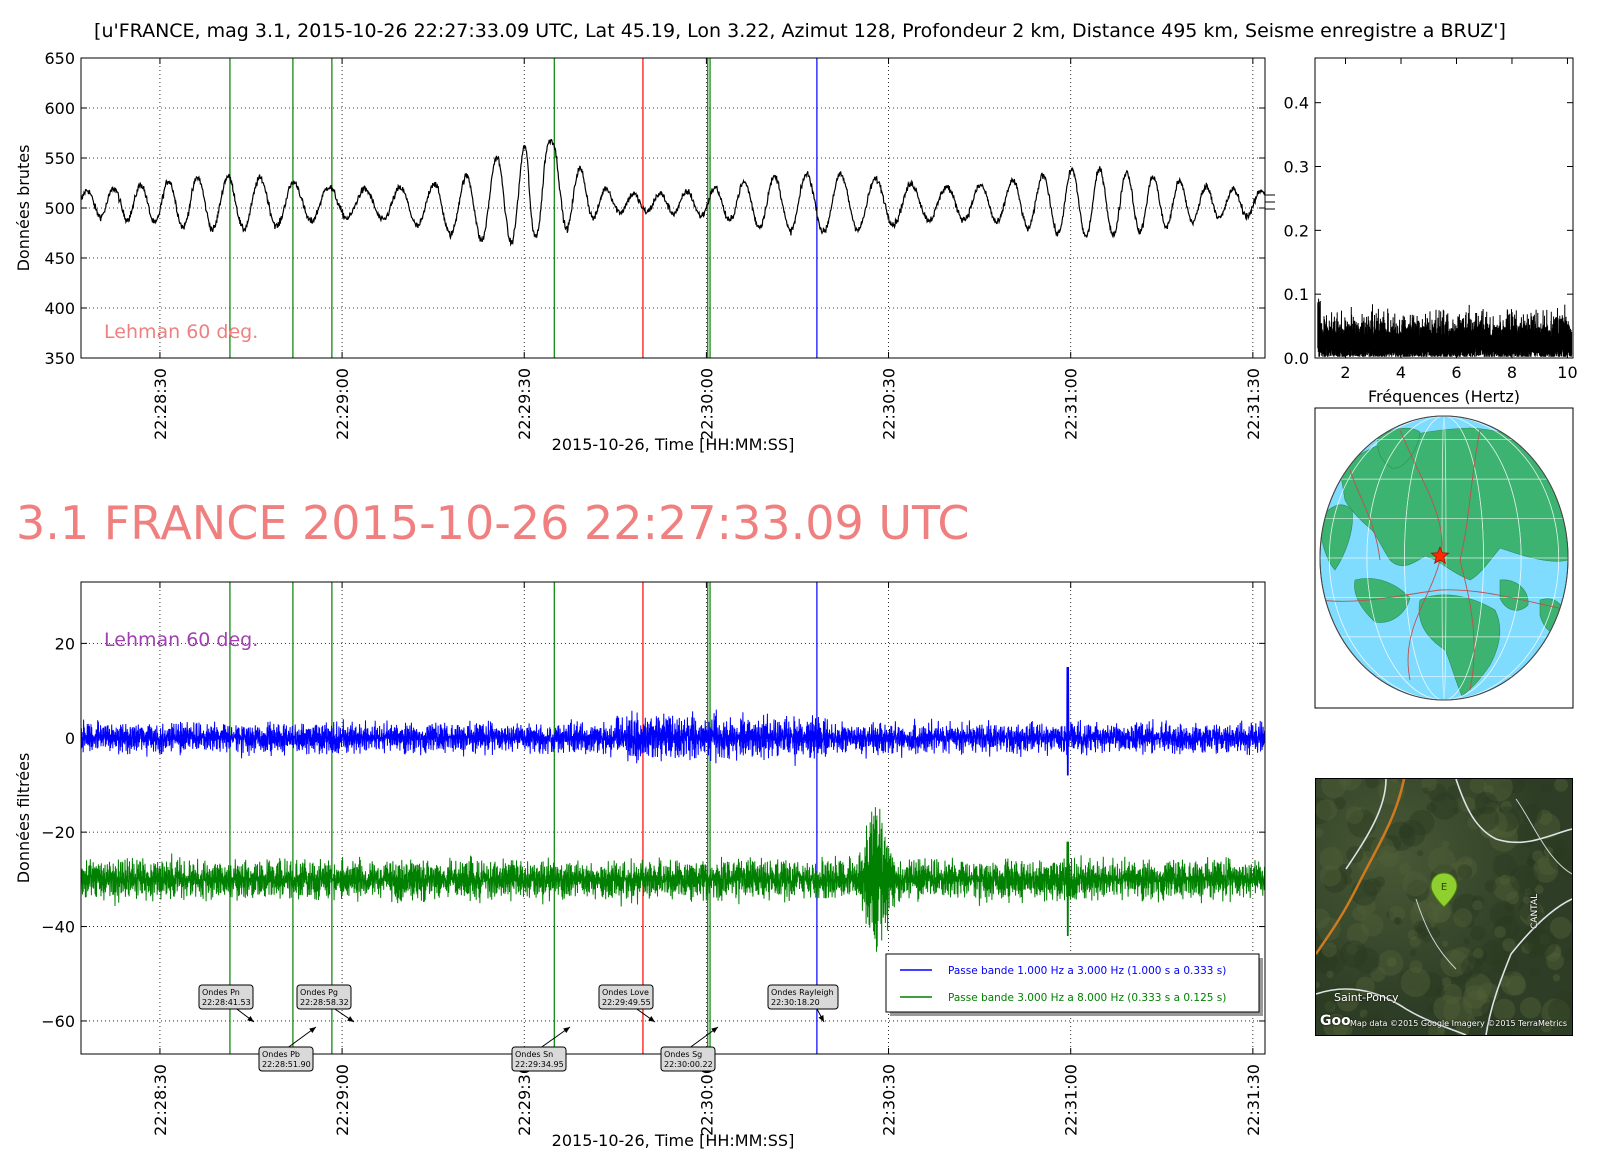 Image resolution: width=1600 pixels, height=1157 pixels. I want to click on y-axis-label: Données brutes, so click(23, 208).